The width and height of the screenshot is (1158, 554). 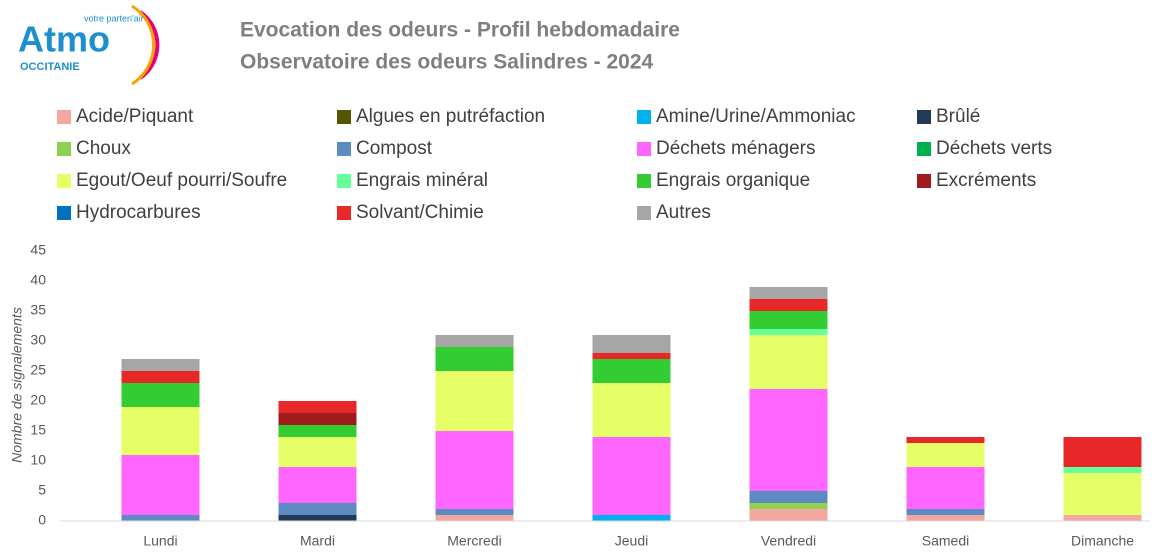 I want to click on x-tick-label: Mardi, so click(x=317, y=541).